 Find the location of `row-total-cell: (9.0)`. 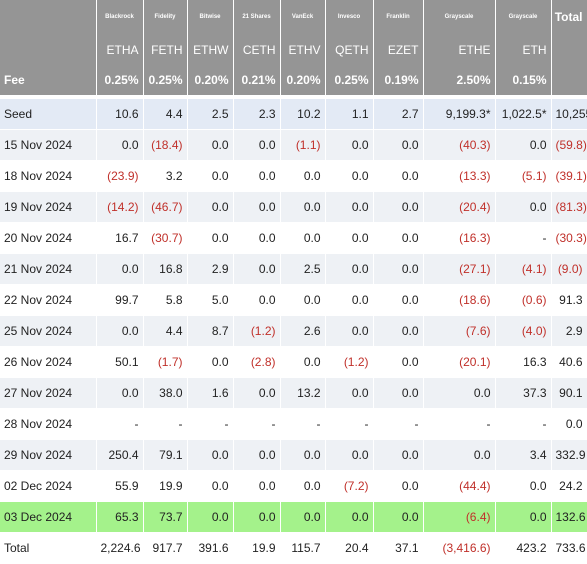

row-total-cell: (9.0) is located at coordinates (569, 269).